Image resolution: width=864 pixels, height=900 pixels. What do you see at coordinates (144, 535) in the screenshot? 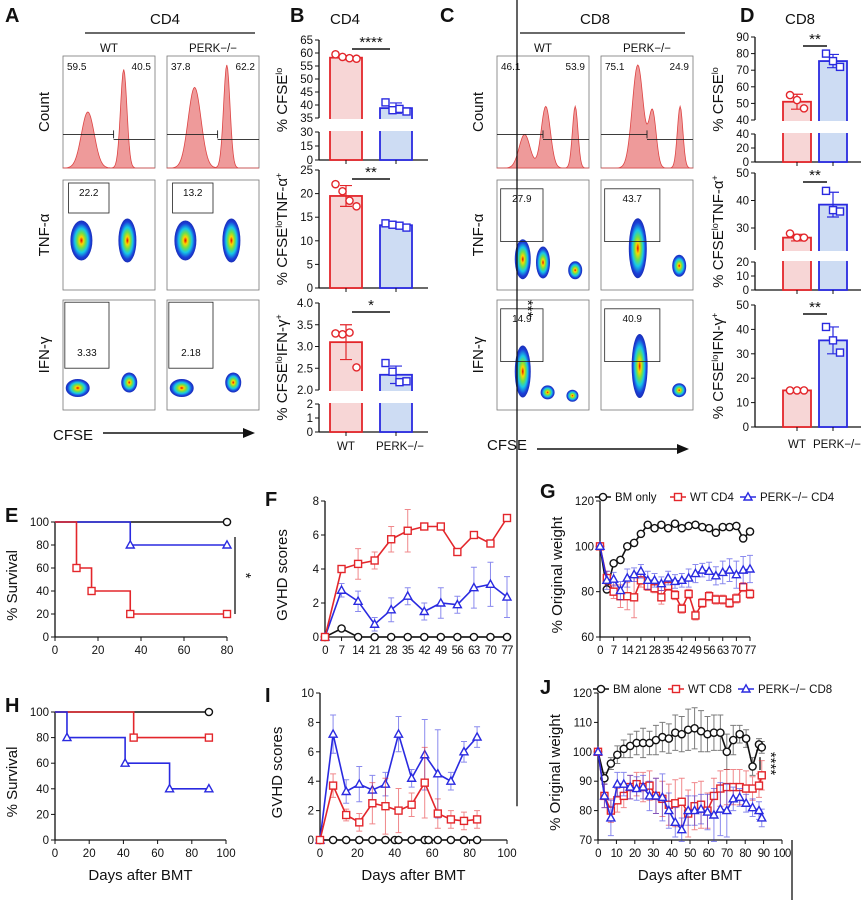
I see `series-perk` at bounding box center [144, 535].